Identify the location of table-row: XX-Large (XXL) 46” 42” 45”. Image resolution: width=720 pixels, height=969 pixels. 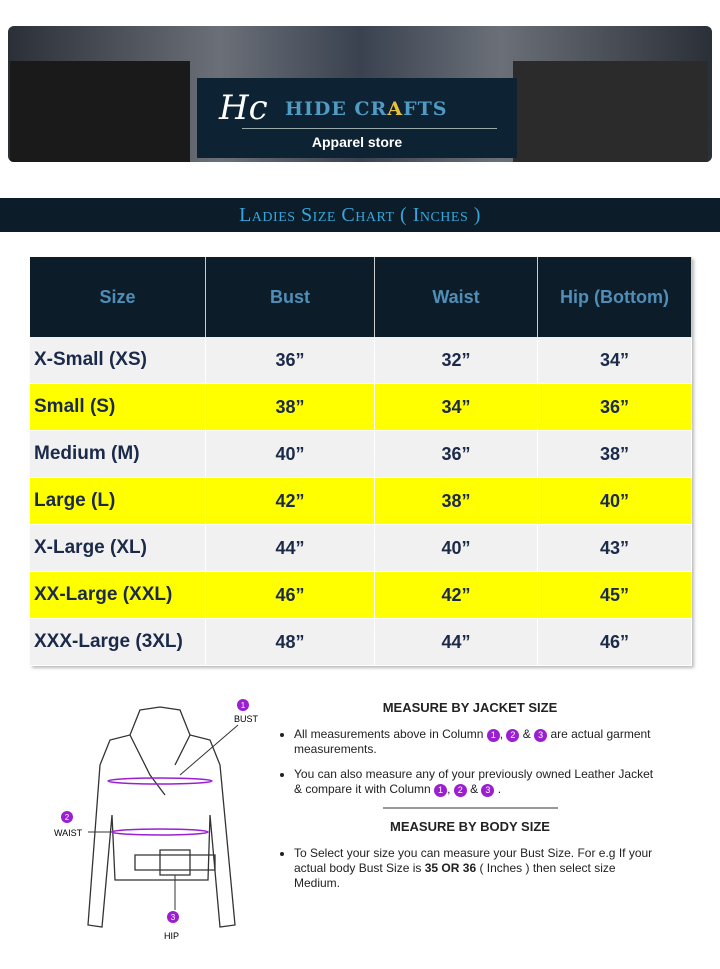
(361, 595).